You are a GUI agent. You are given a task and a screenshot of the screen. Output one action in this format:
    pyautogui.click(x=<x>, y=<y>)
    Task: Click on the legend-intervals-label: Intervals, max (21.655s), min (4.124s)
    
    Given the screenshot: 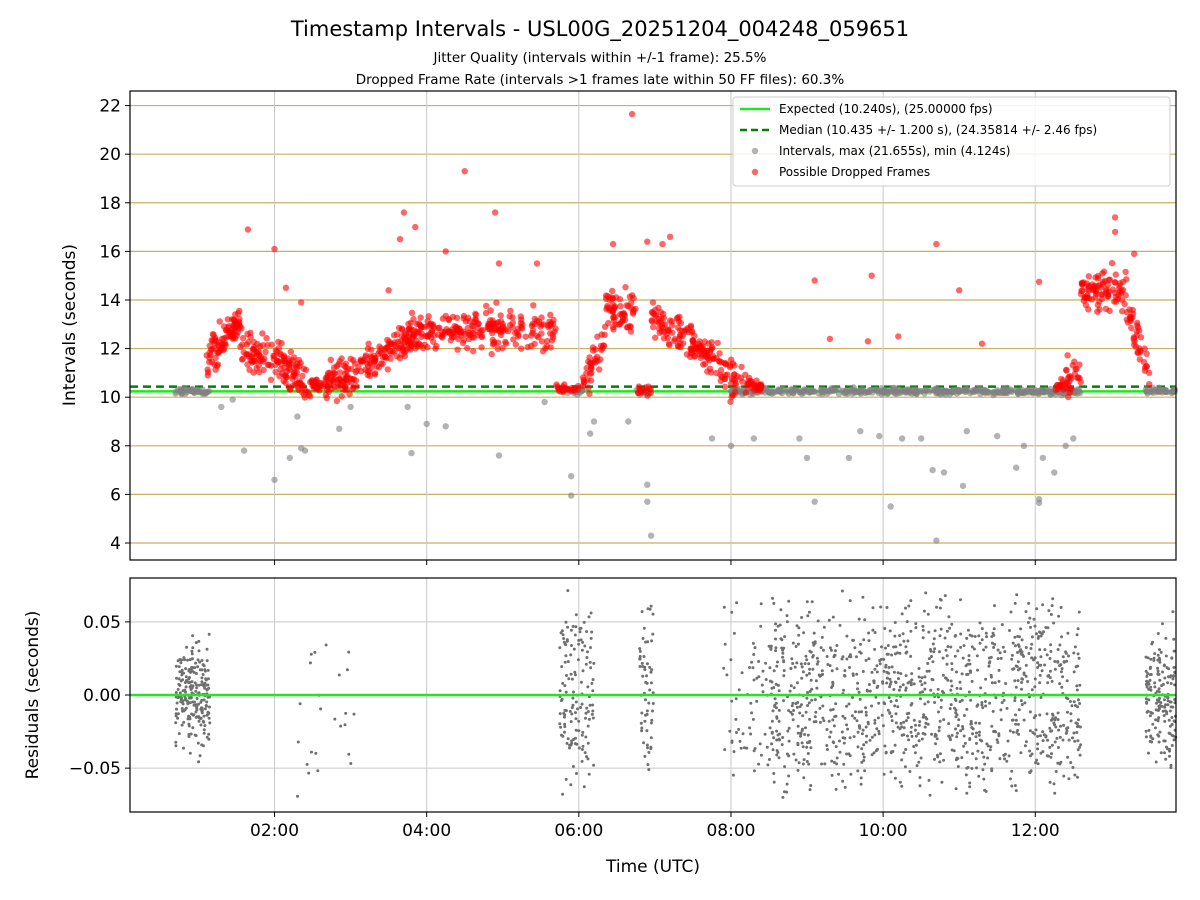 What is the action you would take?
    pyautogui.click(x=894, y=151)
    